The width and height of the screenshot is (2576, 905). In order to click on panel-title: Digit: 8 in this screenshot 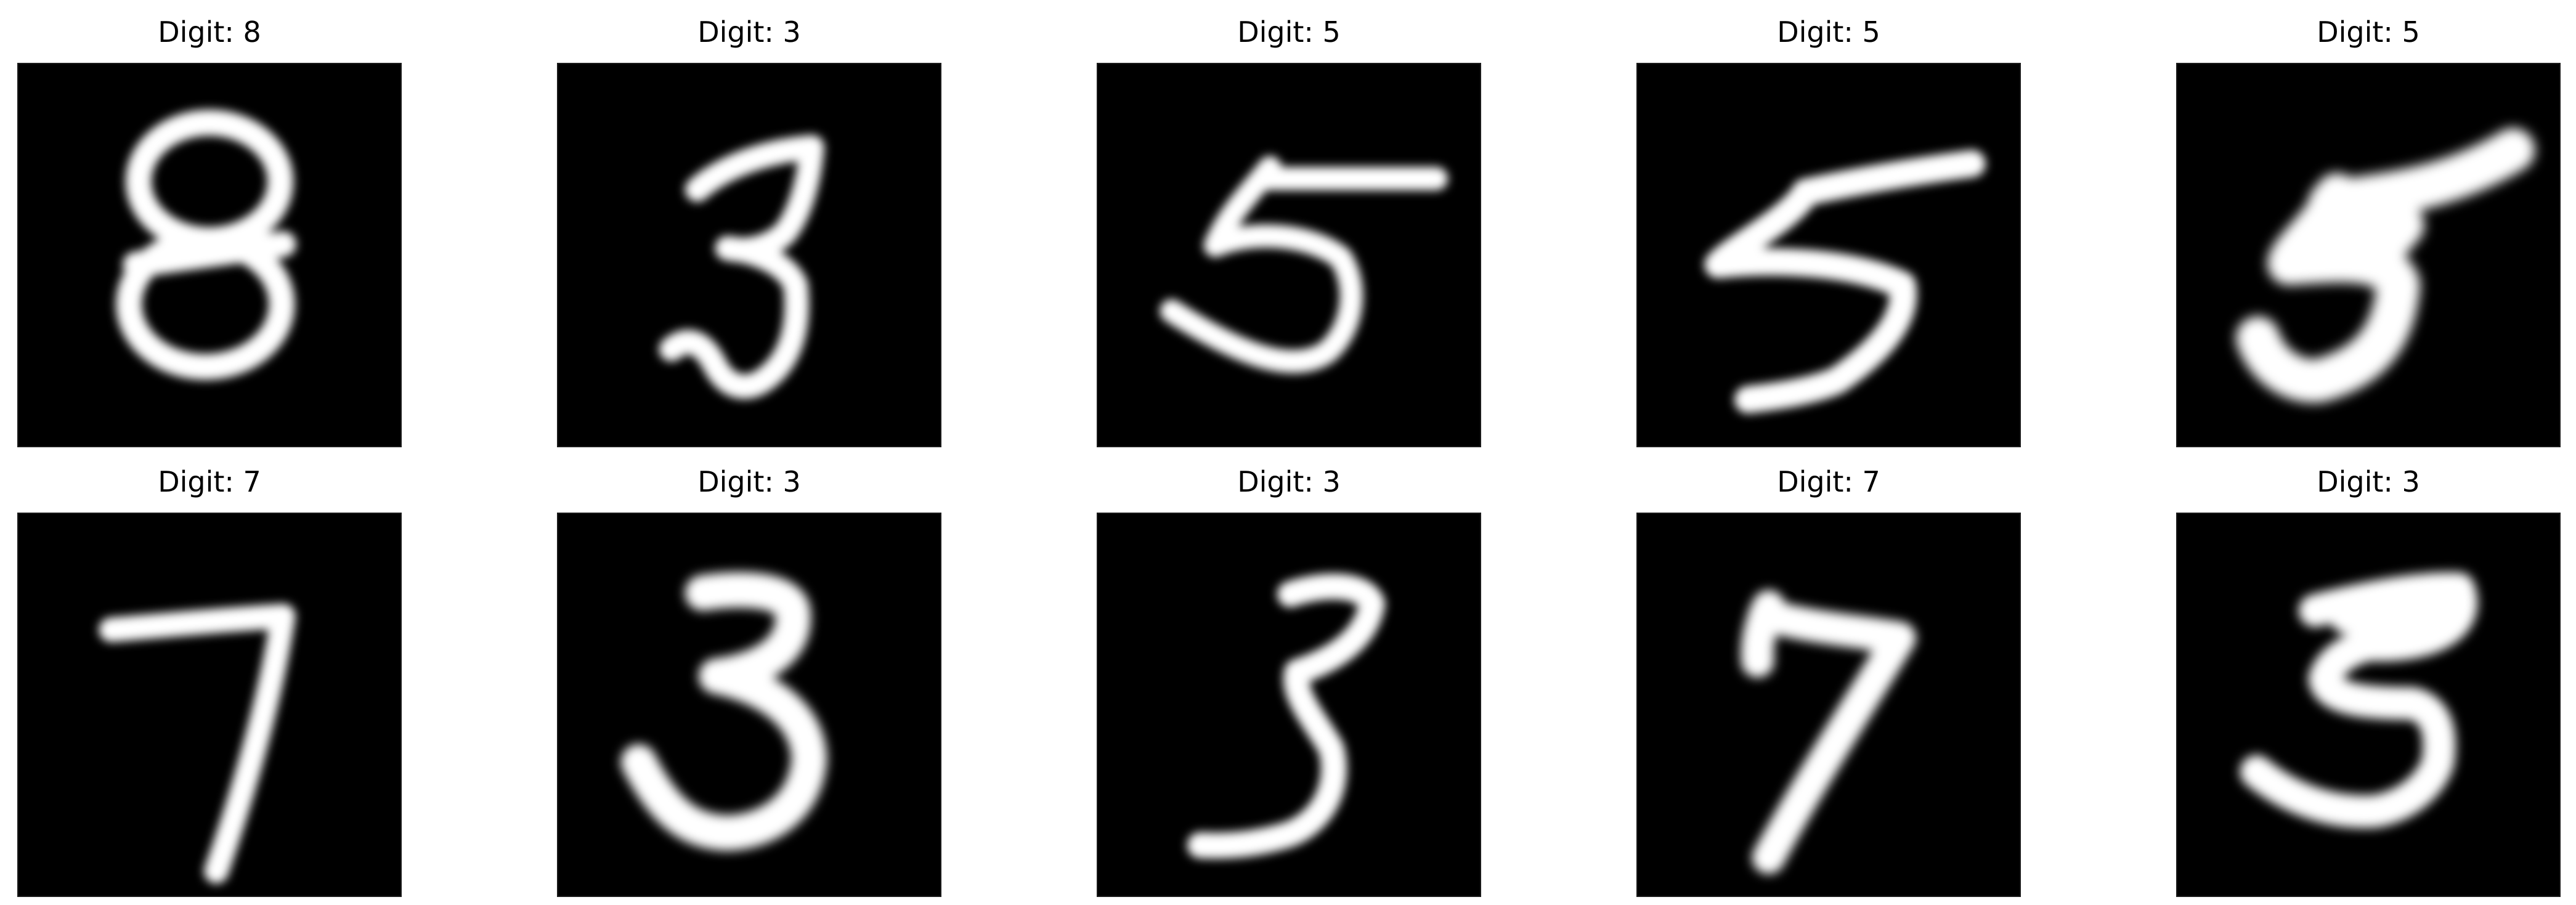, I will do `click(209, 32)`.